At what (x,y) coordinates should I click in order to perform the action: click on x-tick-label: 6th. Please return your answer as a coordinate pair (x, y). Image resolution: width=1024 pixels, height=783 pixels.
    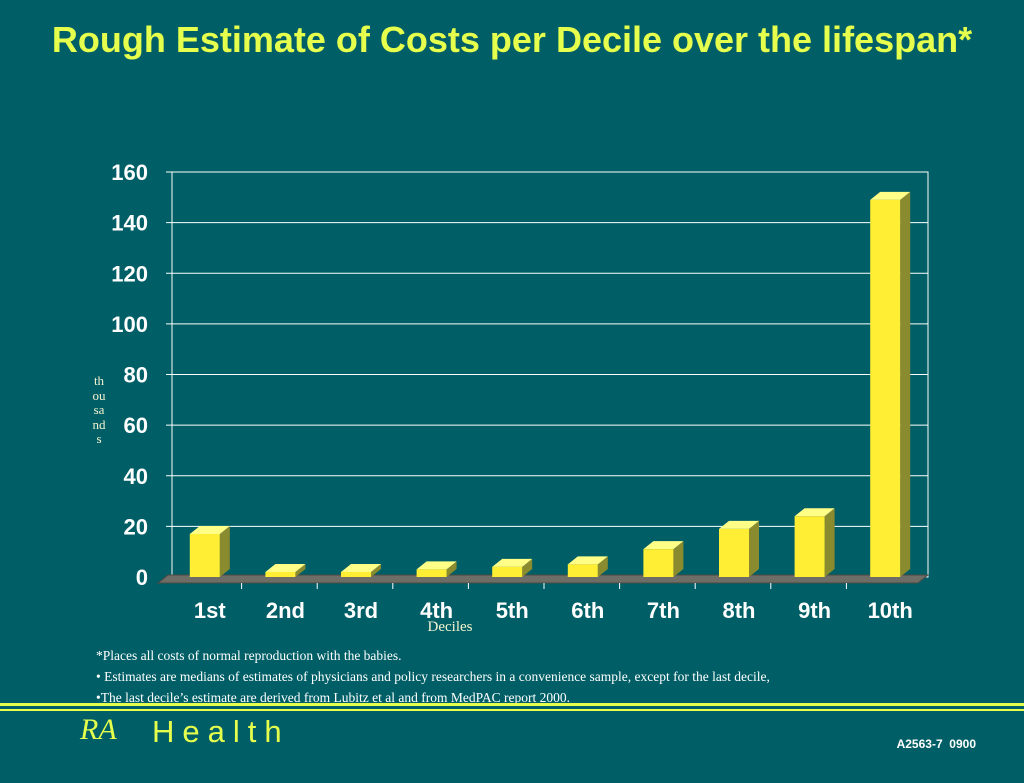
    Looking at the image, I should click on (587, 610).